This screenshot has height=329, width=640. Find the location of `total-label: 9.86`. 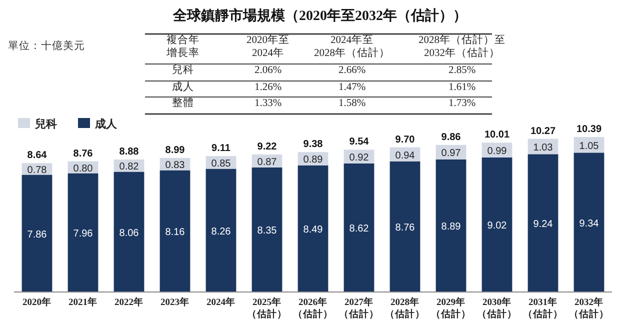

total-label: 9.86 is located at coordinates (451, 137).